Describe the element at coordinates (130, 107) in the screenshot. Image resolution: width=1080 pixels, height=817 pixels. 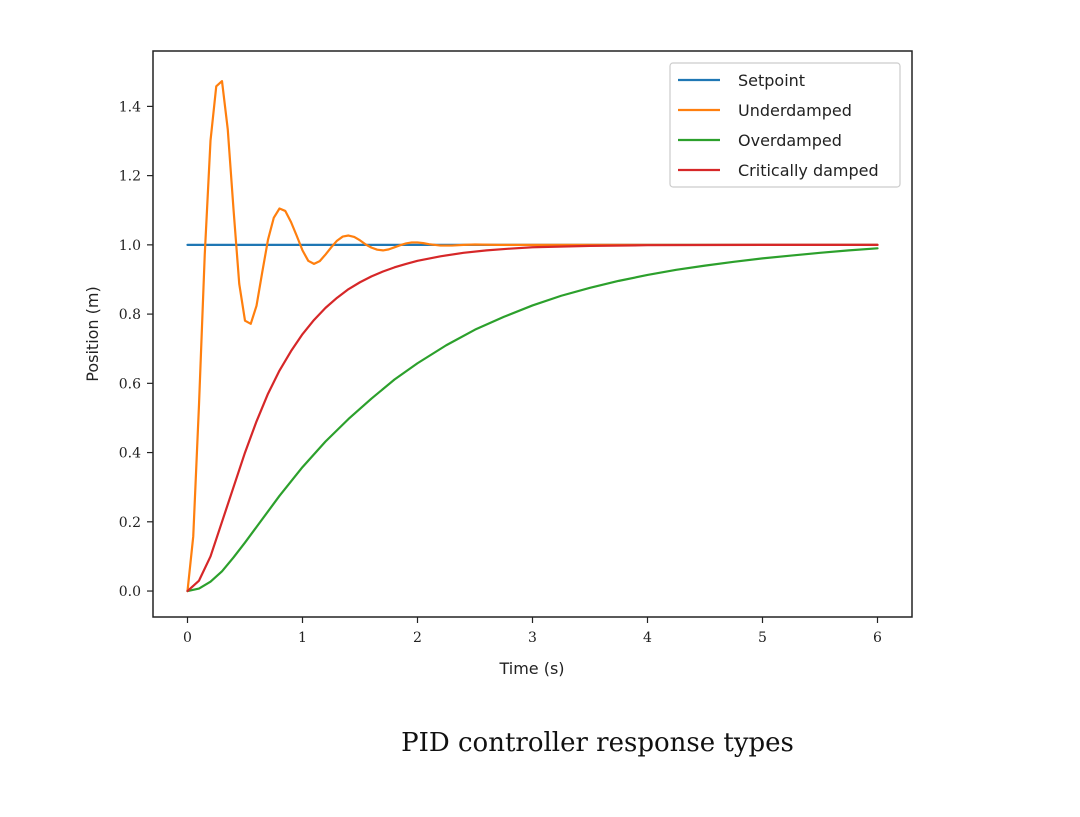
I see `y-tick-label: 1.4` at that location.